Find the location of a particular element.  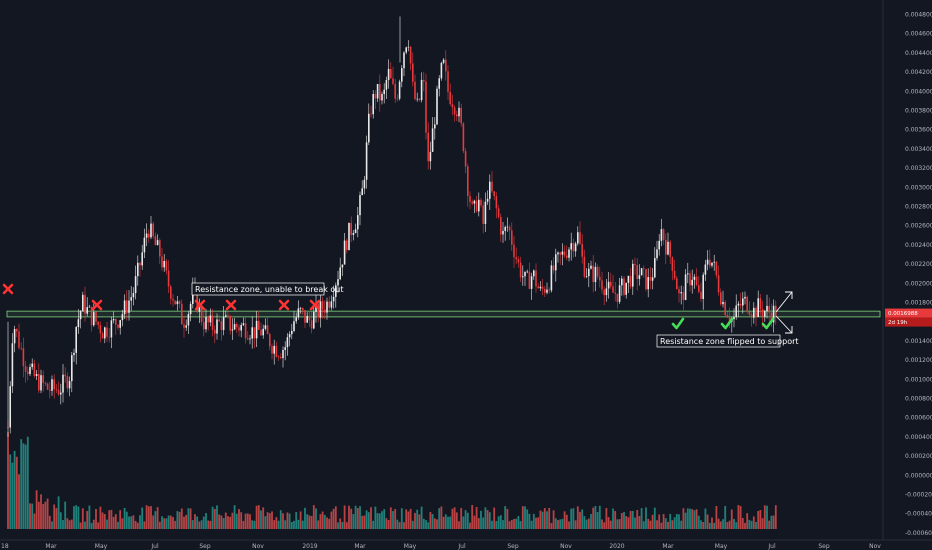

x-tick-label: 2019 is located at coordinates (309, 546).